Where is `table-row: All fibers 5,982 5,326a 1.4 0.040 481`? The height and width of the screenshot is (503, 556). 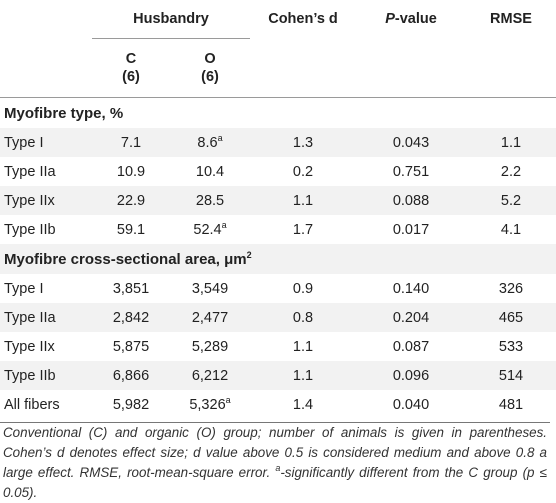 table-row: All fibers 5,982 5,326a 1.4 0.040 481 is located at coordinates (278, 404).